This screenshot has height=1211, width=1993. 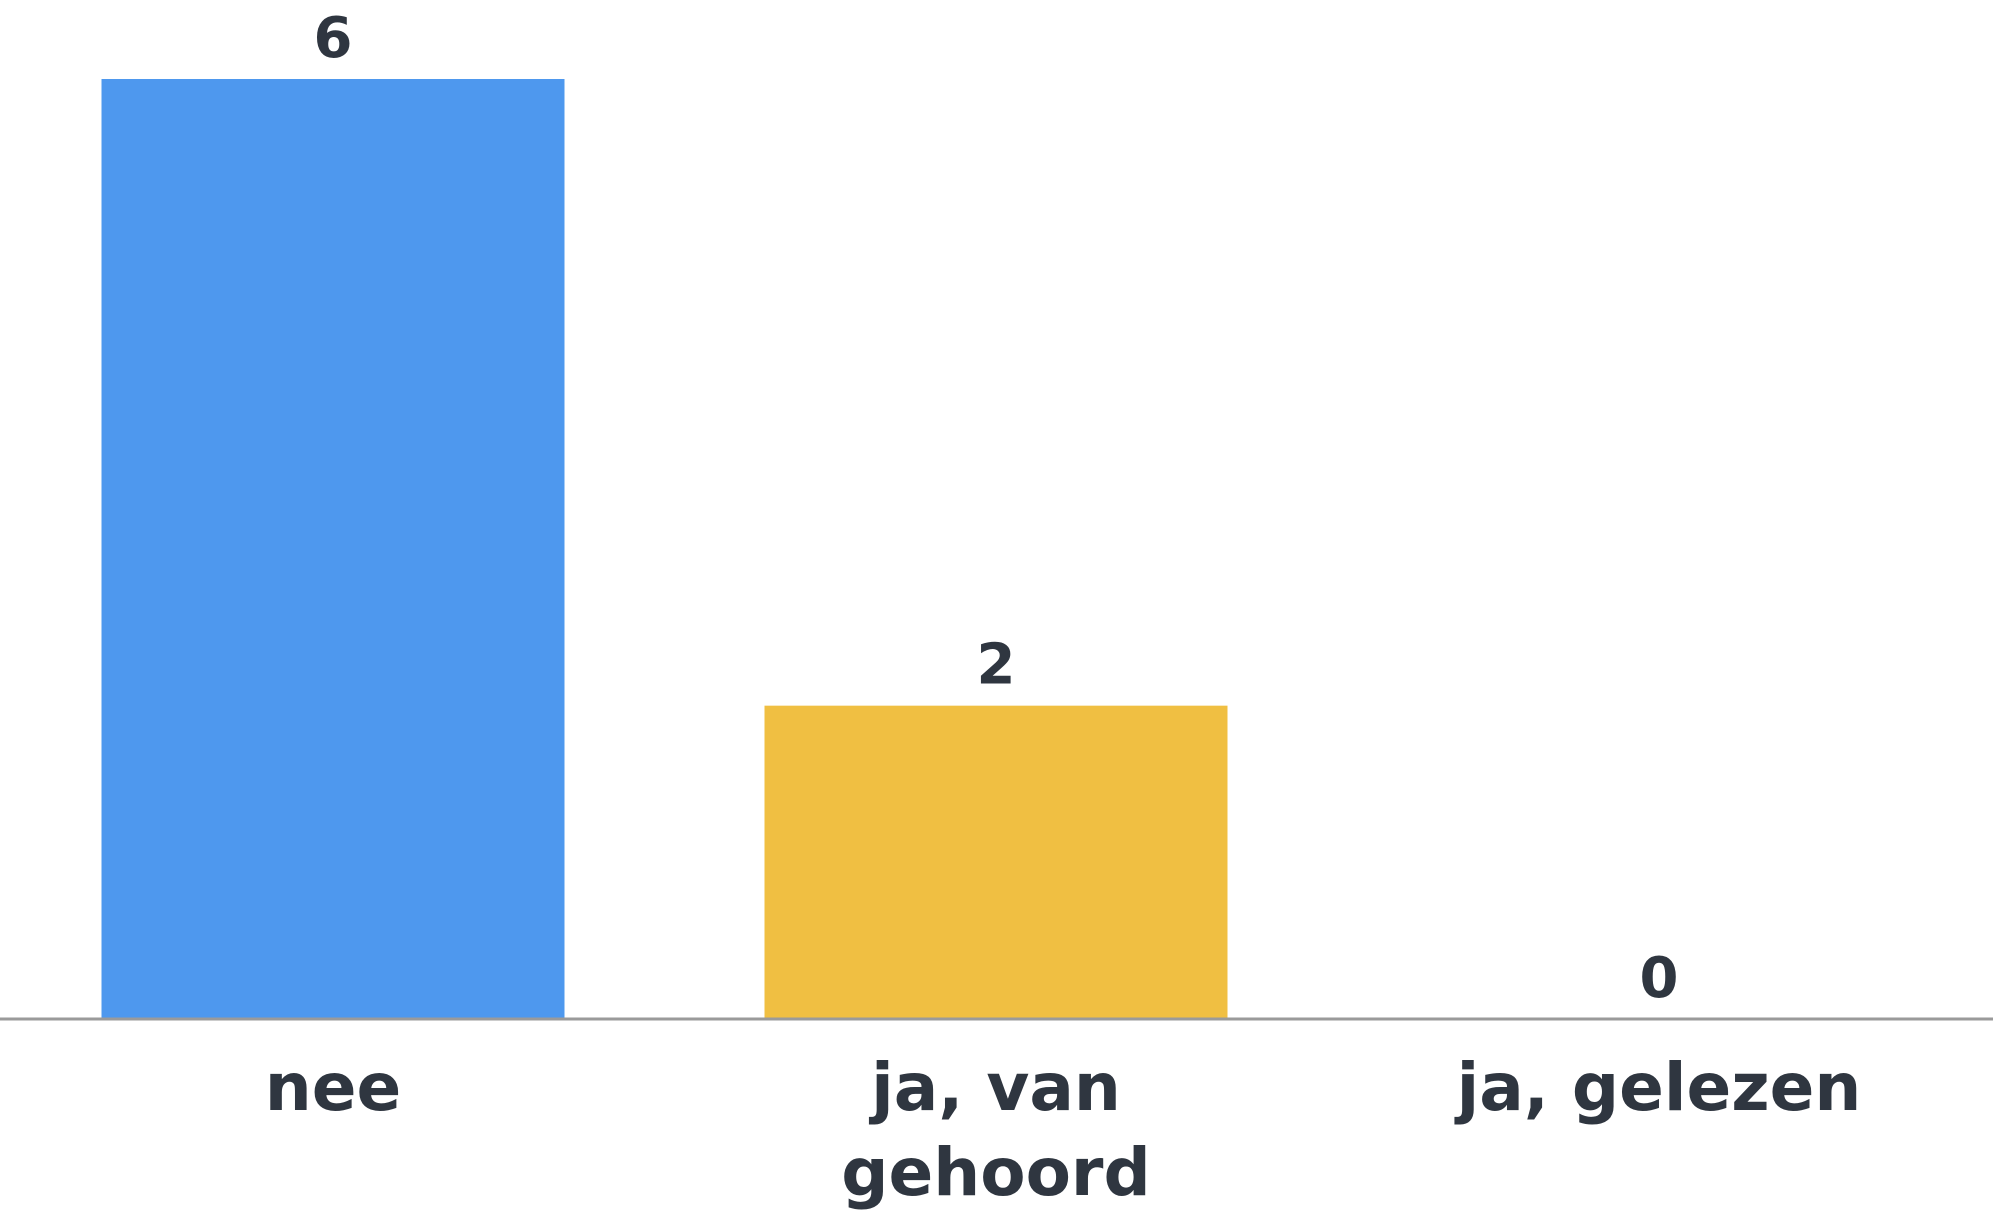 What do you see at coordinates (995, 1130) in the screenshot?
I see `category-label-2: ja, van gehoord` at bounding box center [995, 1130].